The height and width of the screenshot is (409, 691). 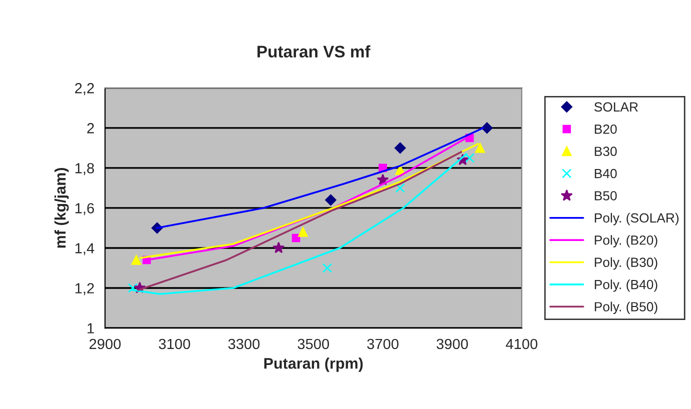 What do you see at coordinates (636, 219) in the screenshot?
I see `legend-label: Poly. (SOLAR)` at bounding box center [636, 219].